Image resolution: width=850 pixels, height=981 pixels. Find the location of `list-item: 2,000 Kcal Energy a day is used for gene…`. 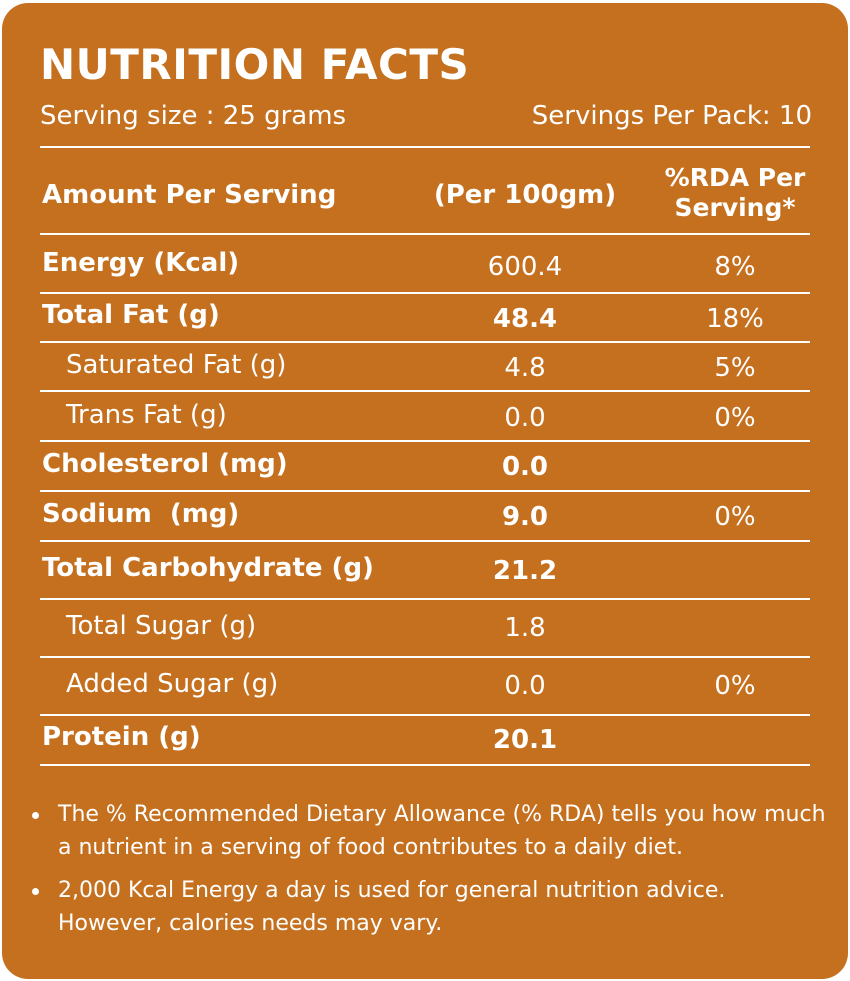

list-item: 2,000 Kcal Energy a day is used for gene… is located at coordinates (430, 907).